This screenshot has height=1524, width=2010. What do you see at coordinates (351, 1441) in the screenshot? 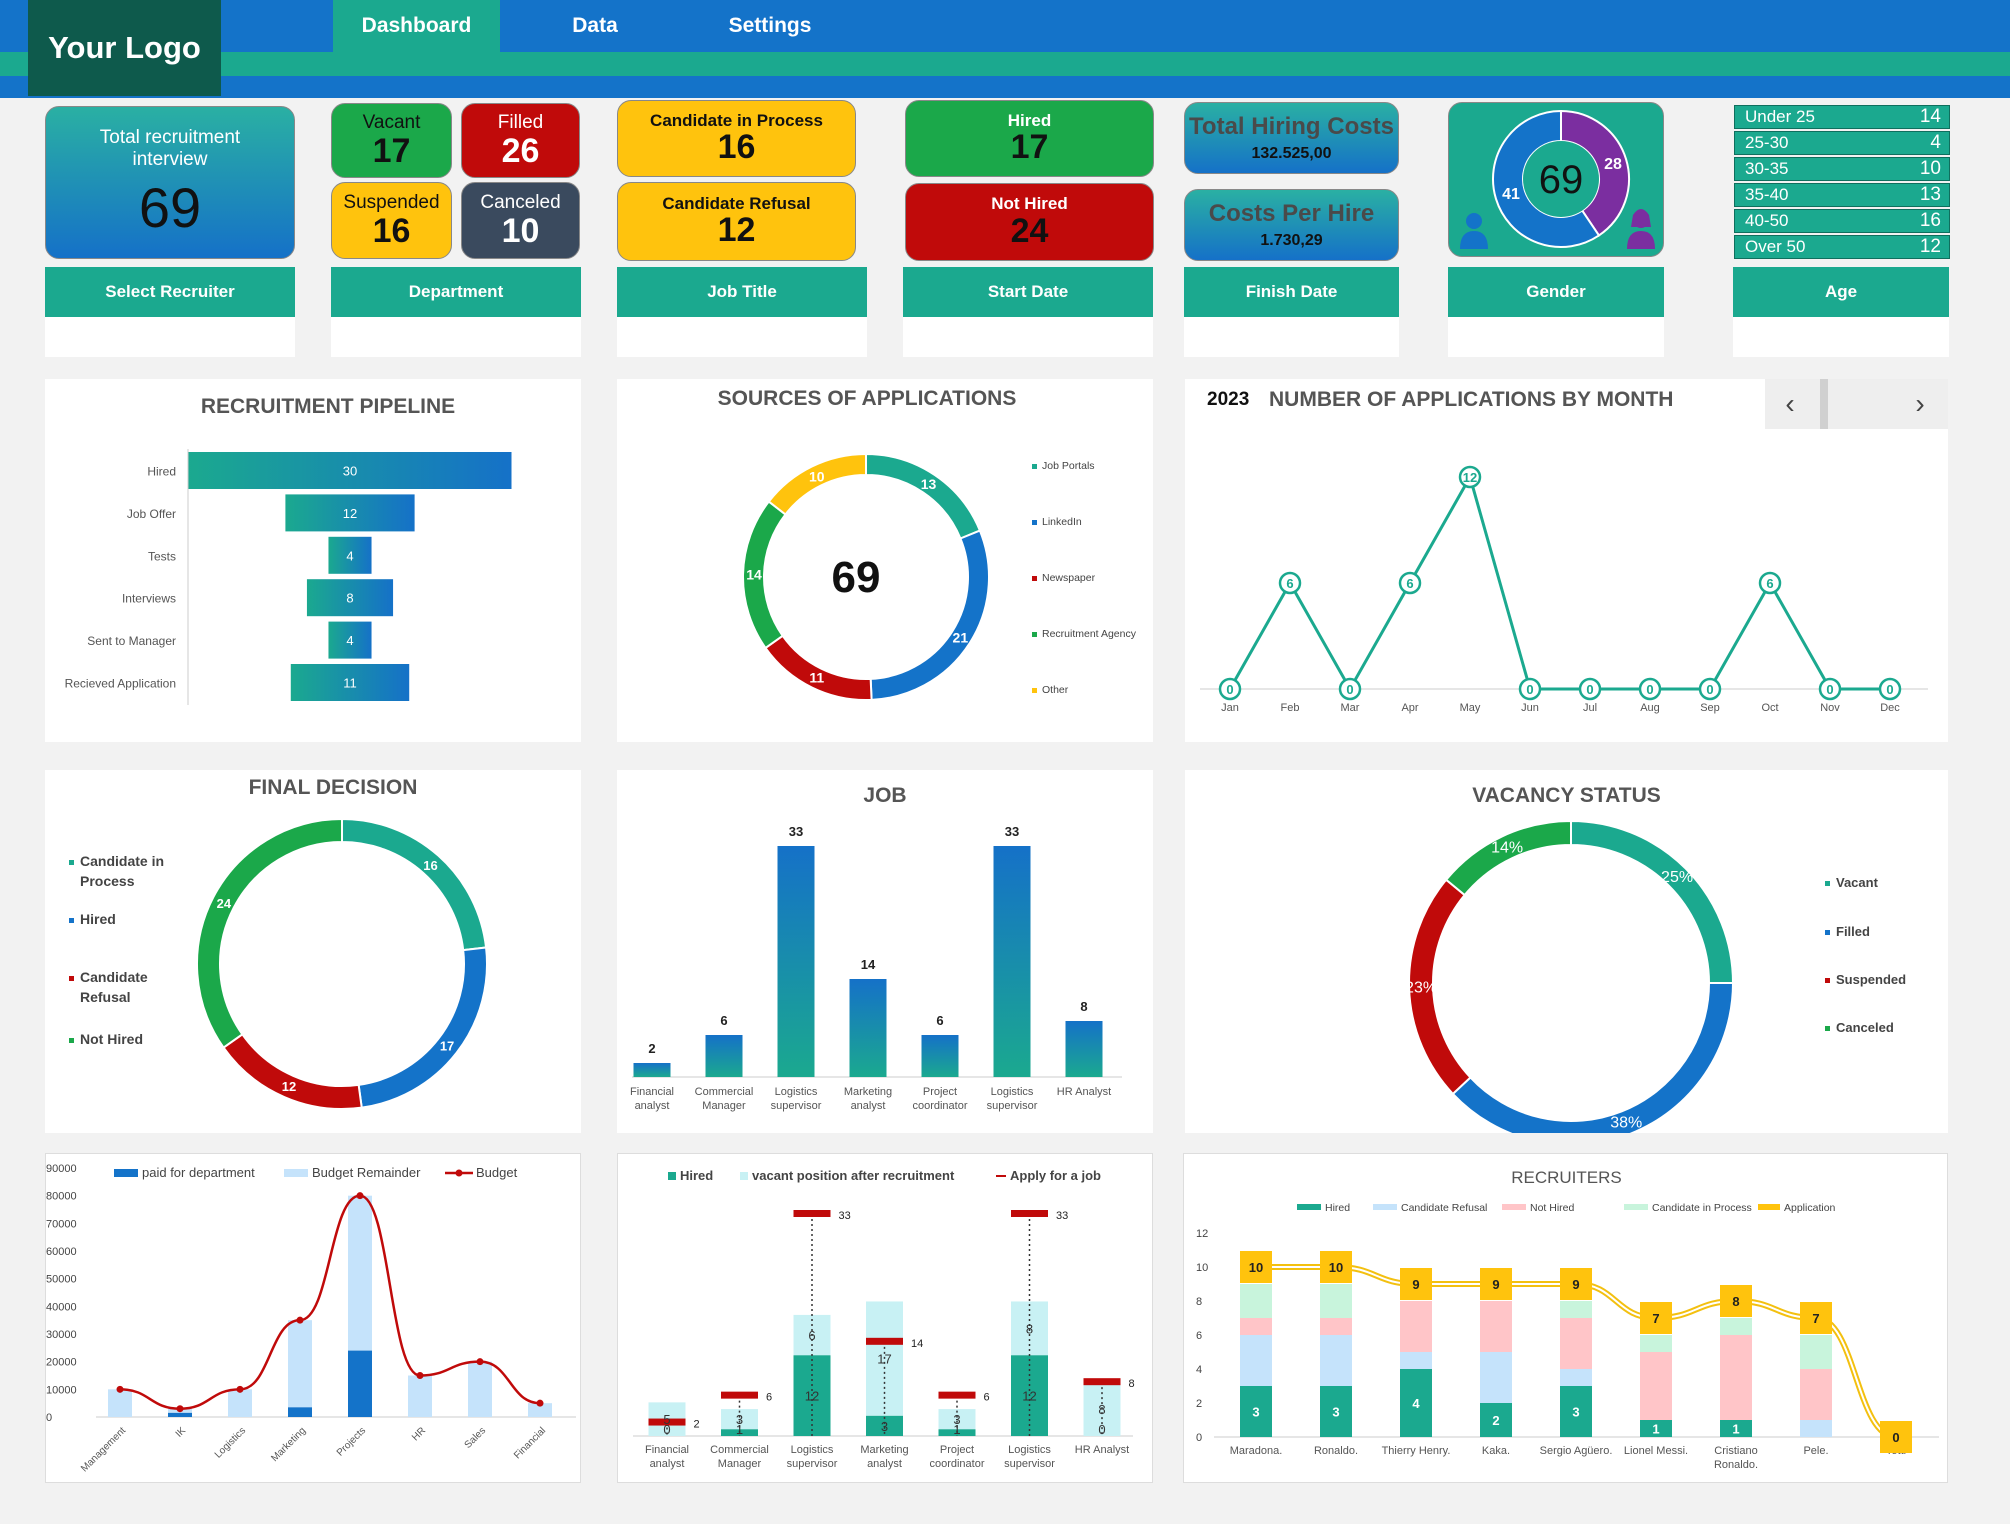
I see `budget-category: Projects` at bounding box center [351, 1441].